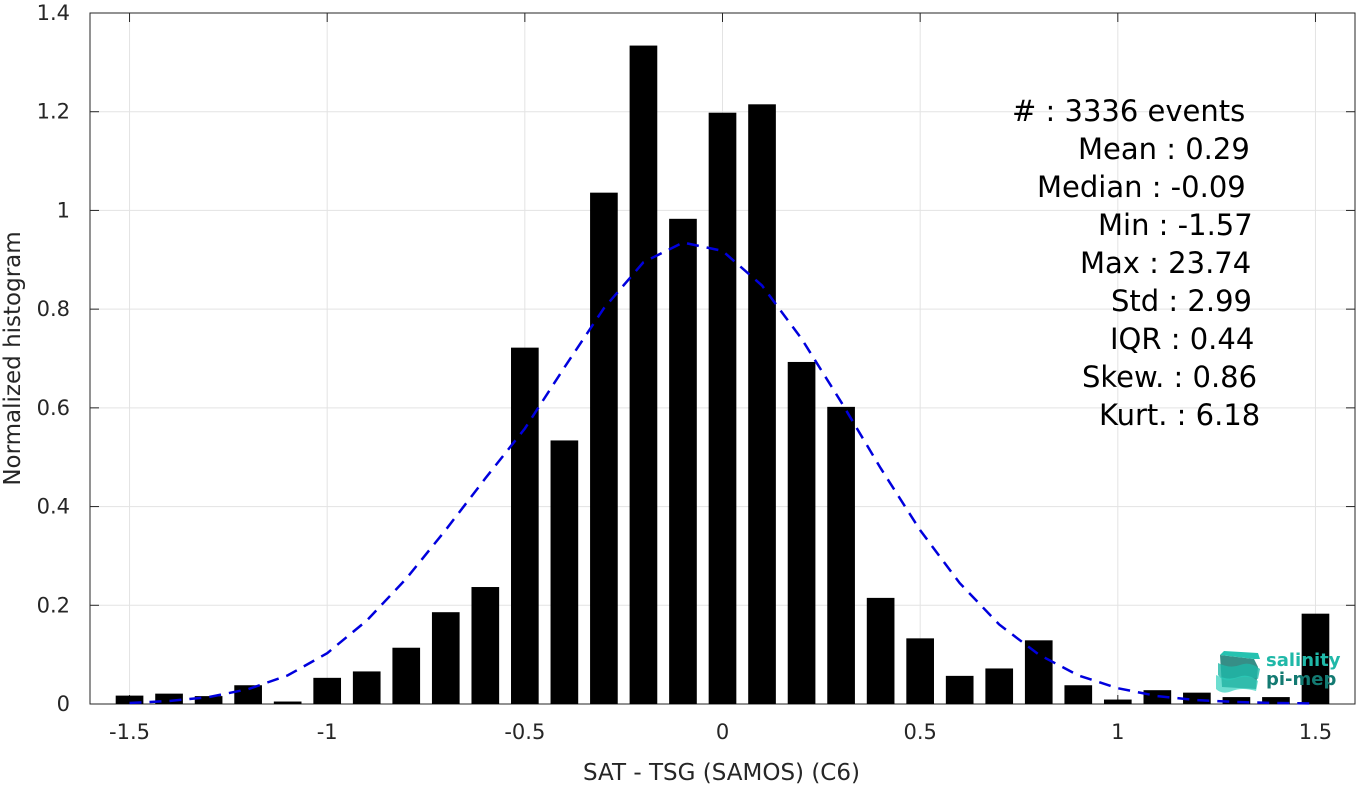  I want to click on stat-skew: Skew. : 0.86, so click(1170, 377).